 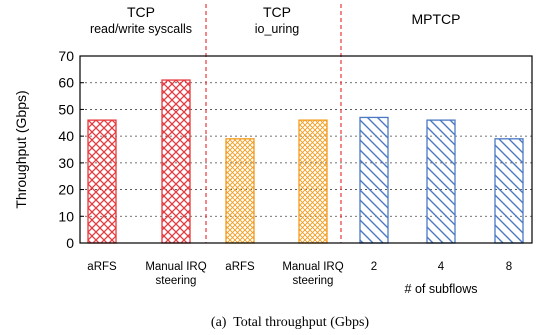 I want to click on y-tick-label: 10, so click(x=66, y=216).